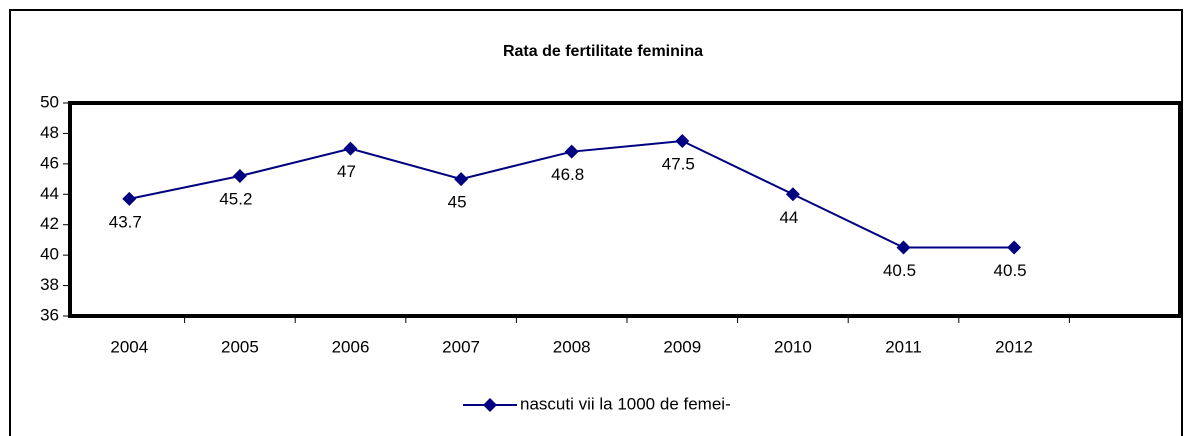  What do you see at coordinates (903, 346) in the screenshot?
I see `x-tick-label: 2011` at bounding box center [903, 346].